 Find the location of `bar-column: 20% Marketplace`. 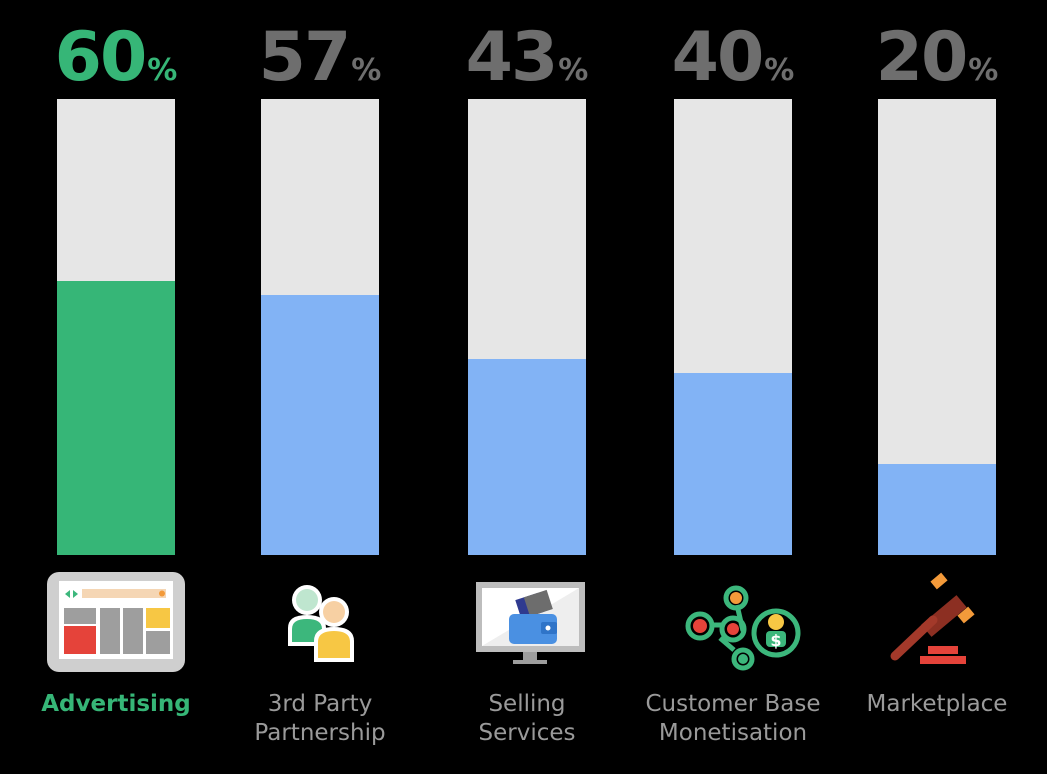

bar-column: 20% Marketplace is located at coordinates (937, 387).